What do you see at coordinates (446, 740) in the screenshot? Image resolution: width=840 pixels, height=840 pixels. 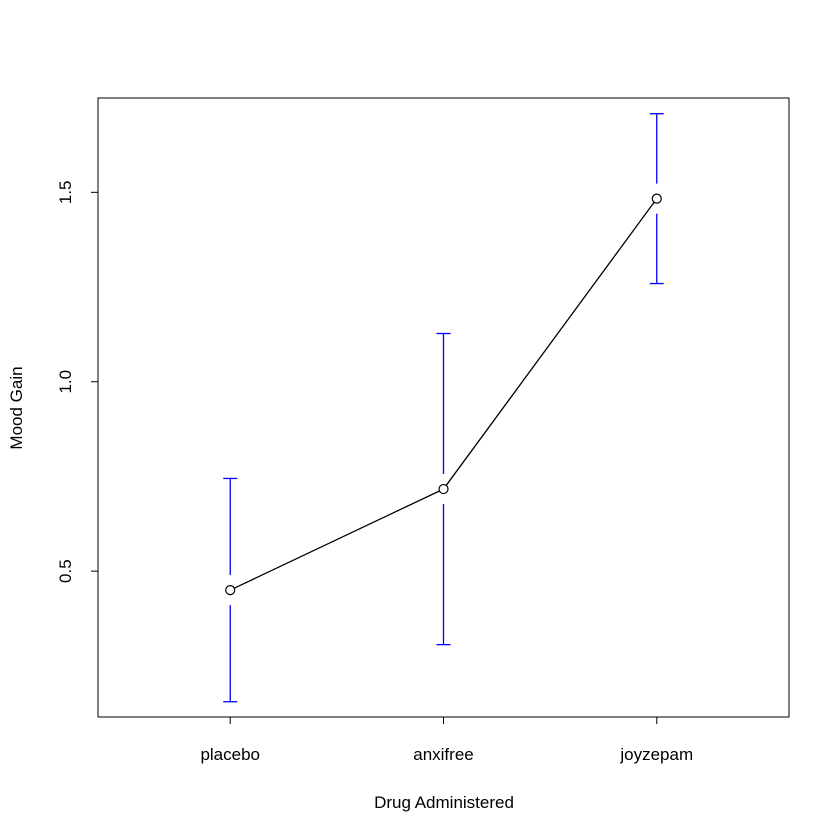 I see `x-axis: placebo anxifree joyzepam` at bounding box center [446, 740].